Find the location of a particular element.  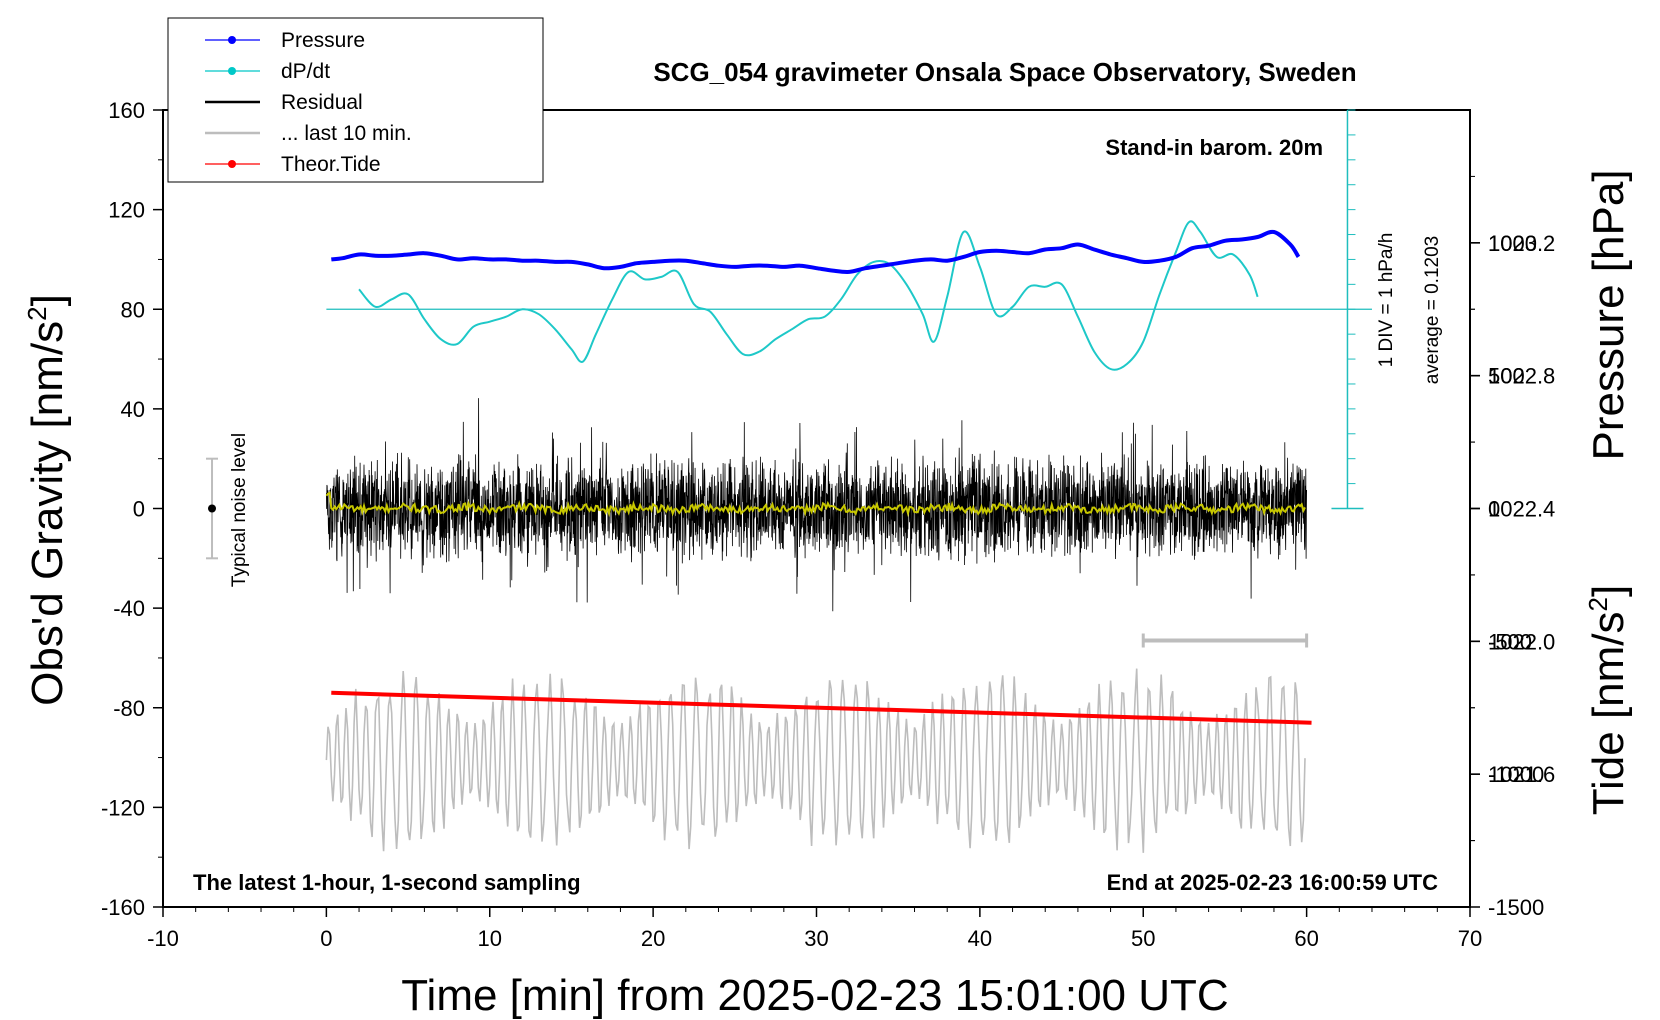

barometer-note: Stand-in barom. 20m is located at coordinates (1214, 147).